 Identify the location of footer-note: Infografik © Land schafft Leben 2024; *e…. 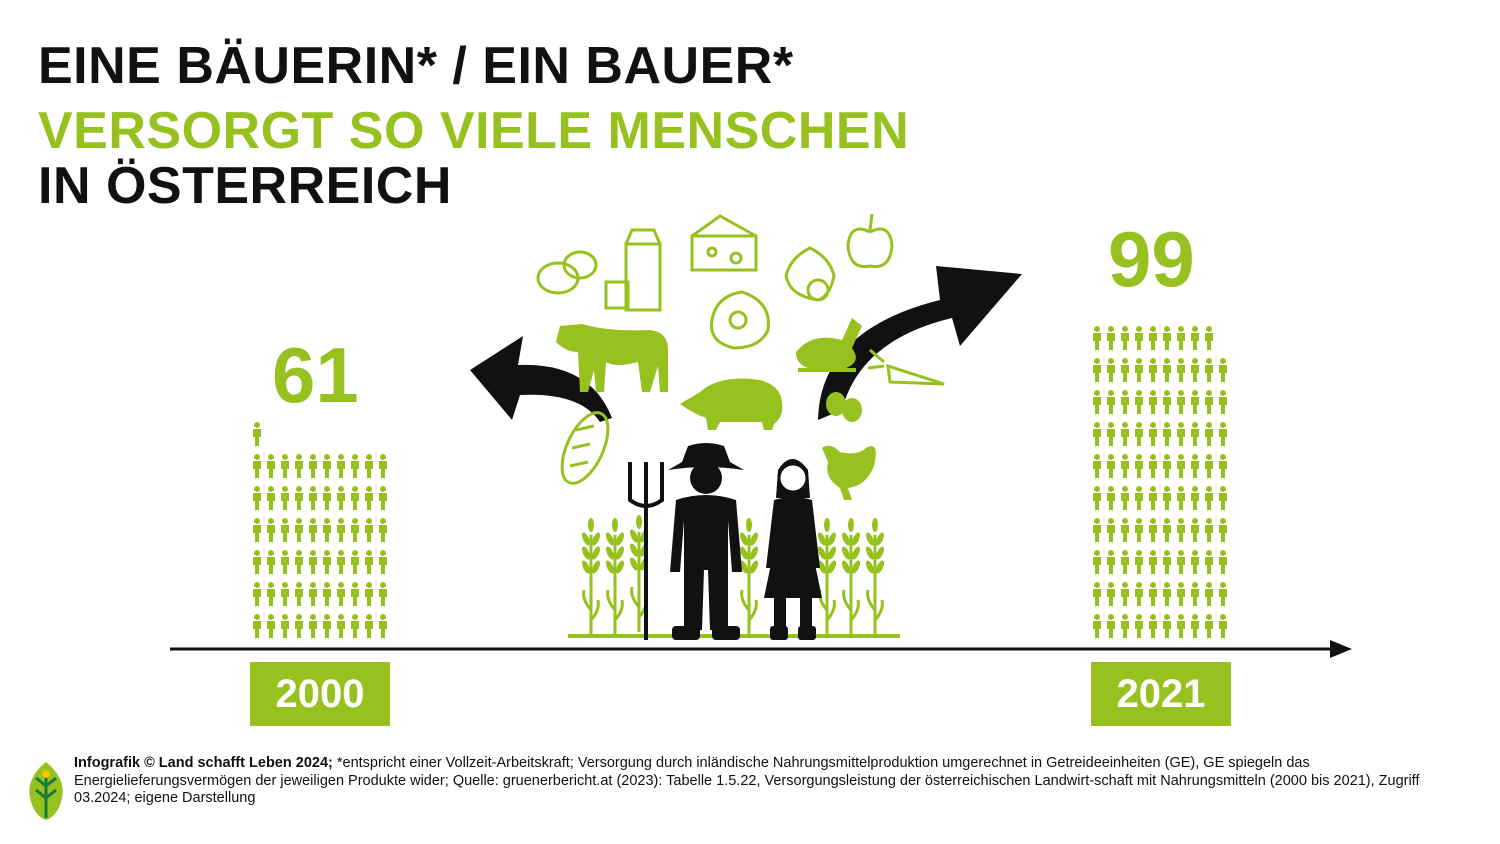
(774, 781).